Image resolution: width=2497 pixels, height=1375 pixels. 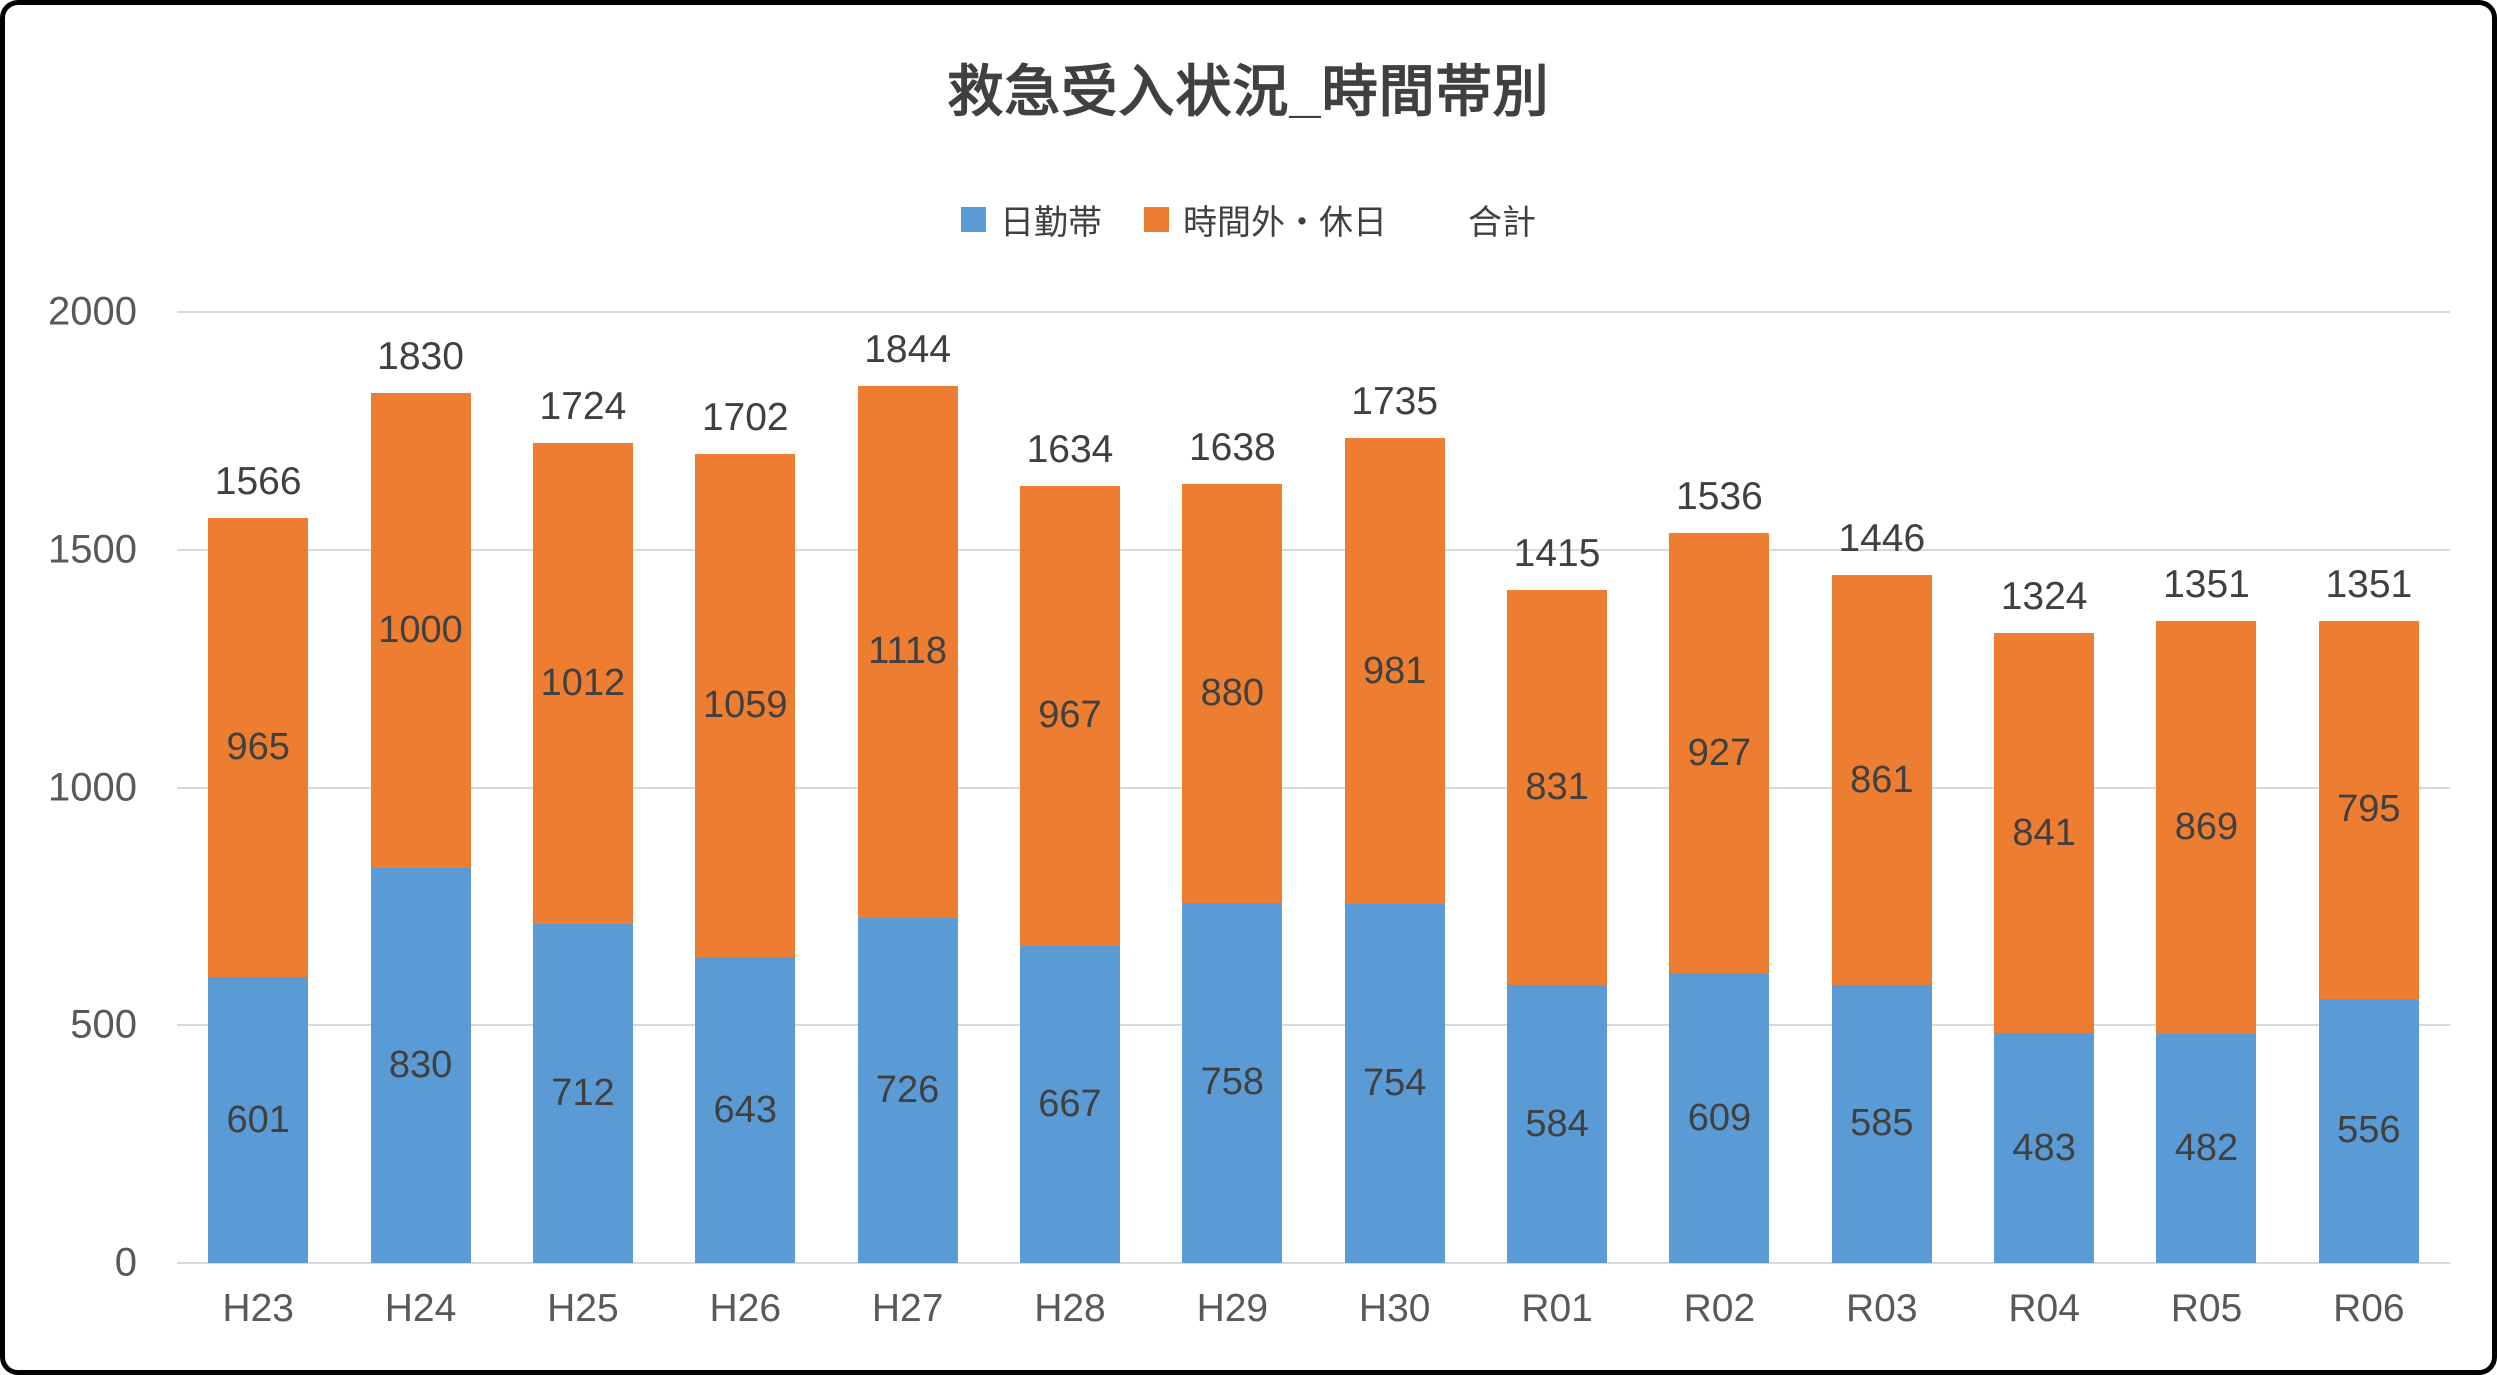 I want to click on bar-stack: 1702 1059 643, so click(x=745, y=829).